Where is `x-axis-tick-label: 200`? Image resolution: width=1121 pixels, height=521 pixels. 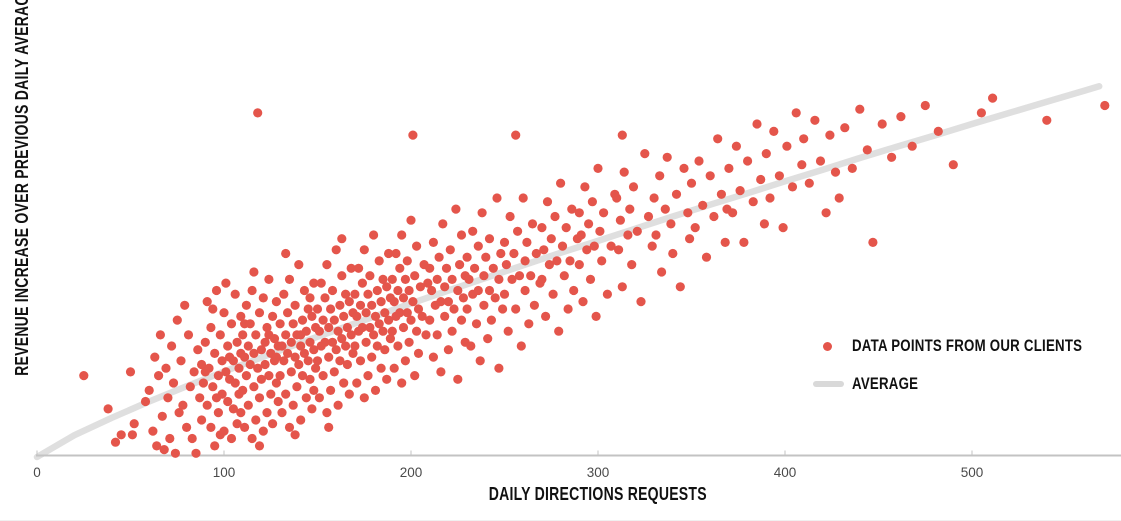
x-axis-tick-label: 200 is located at coordinates (411, 472).